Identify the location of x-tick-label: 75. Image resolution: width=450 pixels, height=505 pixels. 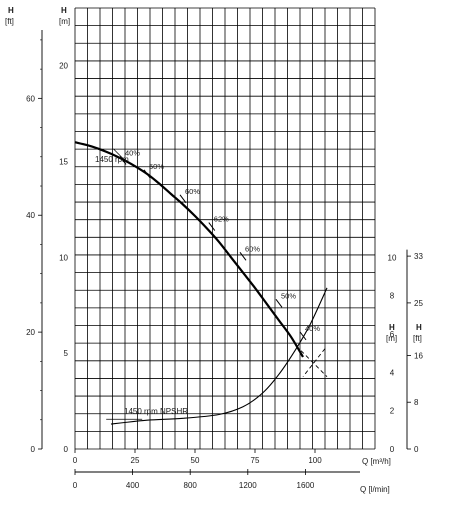
(255, 460).